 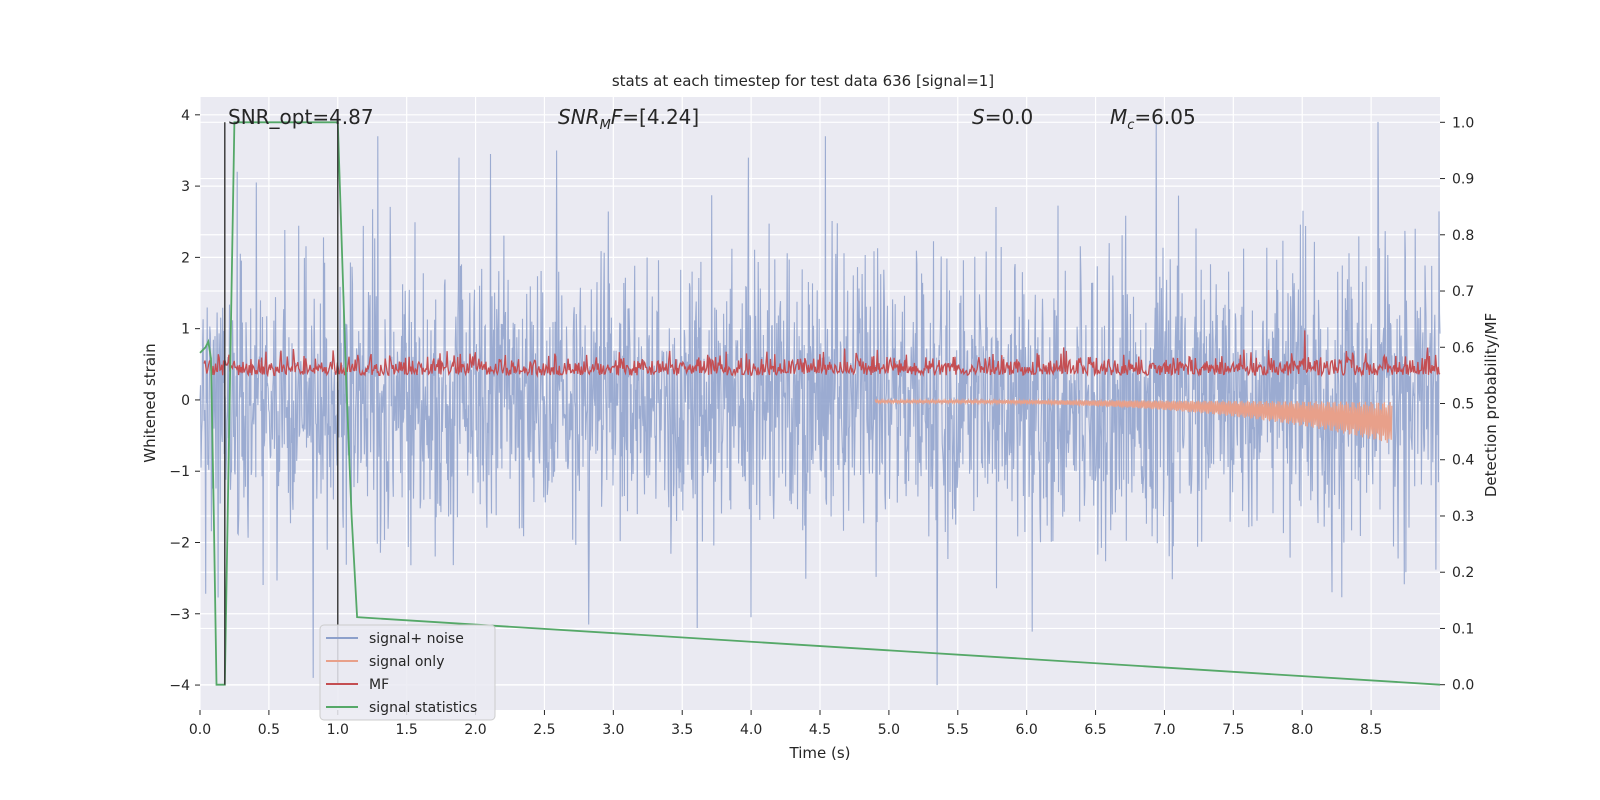 What do you see at coordinates (379, 685) in the screenshot?
I see `legend-label-mf: MF` at bounding box center [379, 685].